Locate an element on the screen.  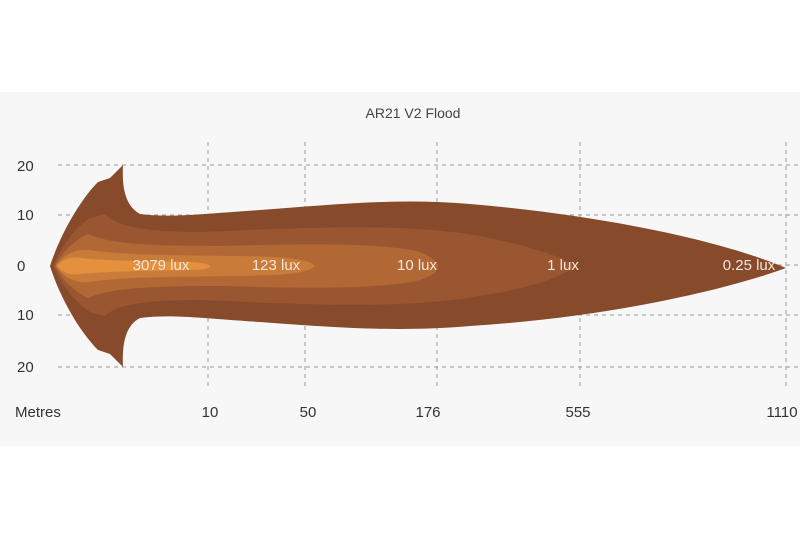
contour-3079-lux is located at coordinates (133, 266).